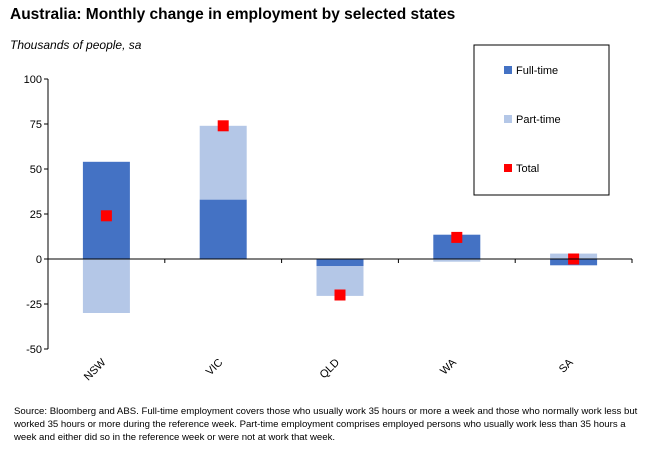 The image size is (650, 455). Describe the element at coordinates (457, 260) in the screenshot. I see `part-time-bar-wa` at that location.